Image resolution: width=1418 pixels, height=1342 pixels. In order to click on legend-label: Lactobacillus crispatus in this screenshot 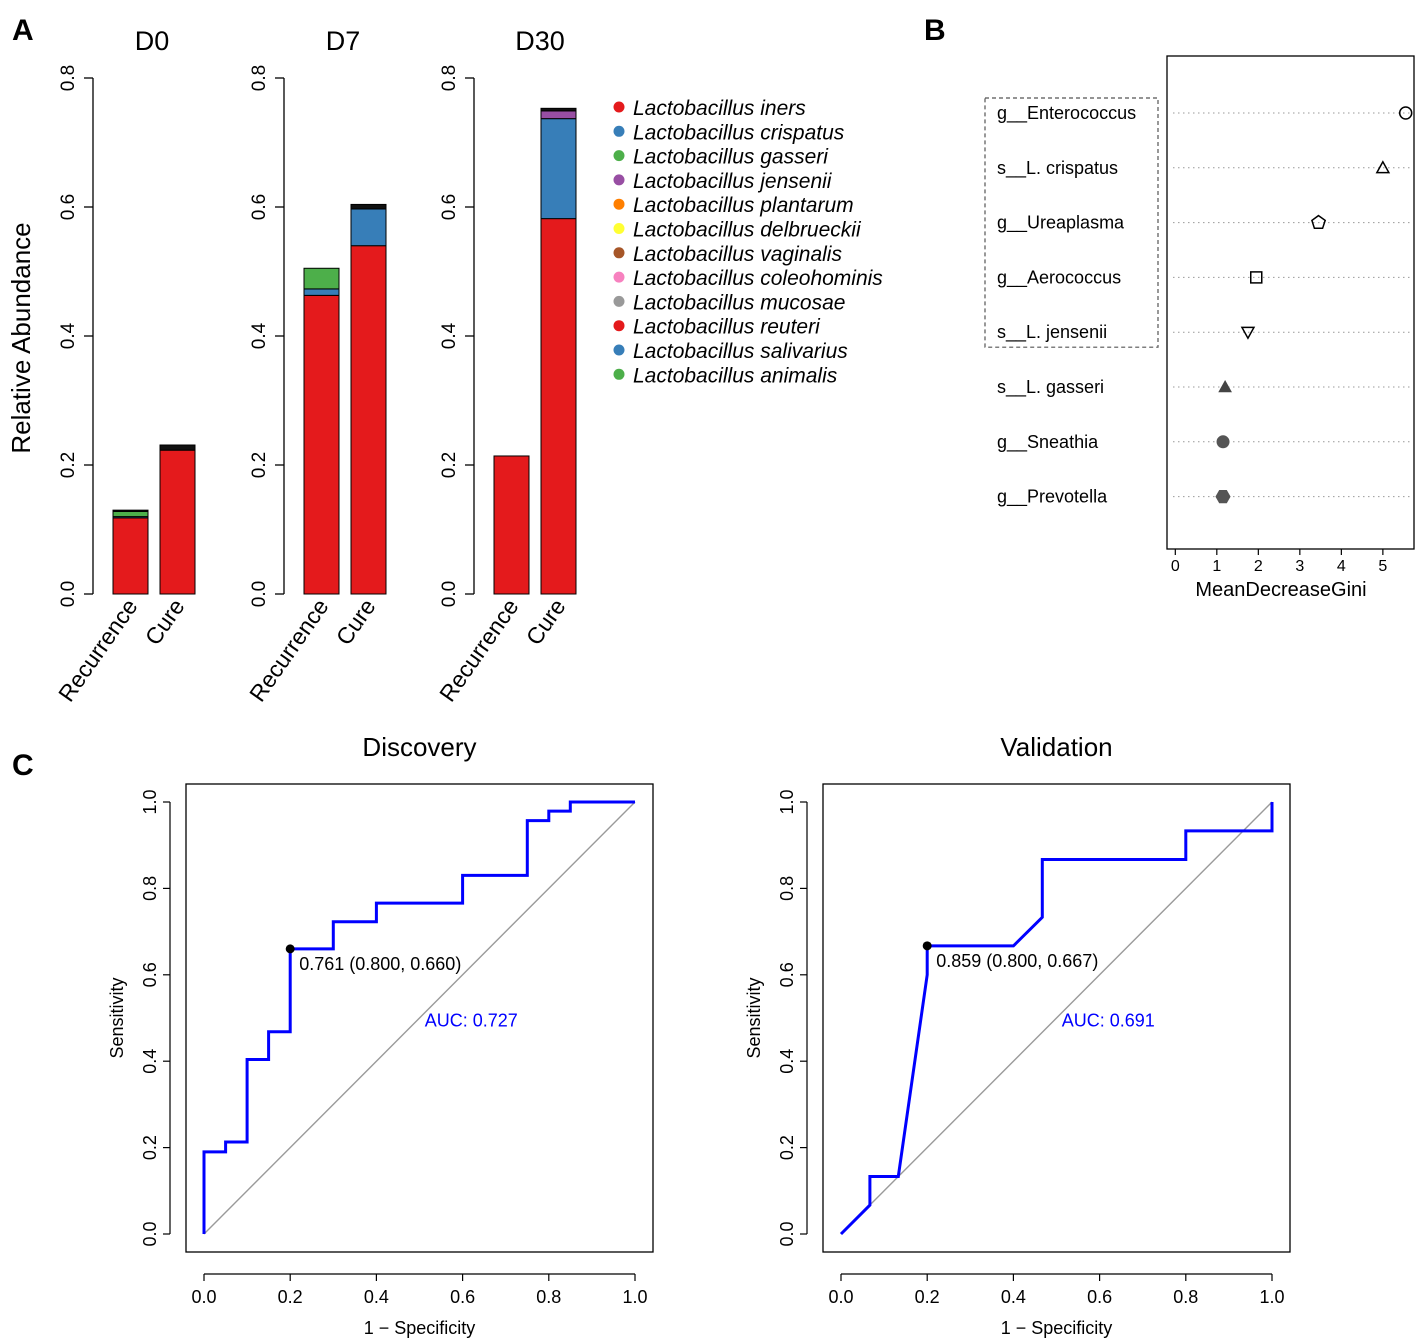, I will do `click(739, 132)`.